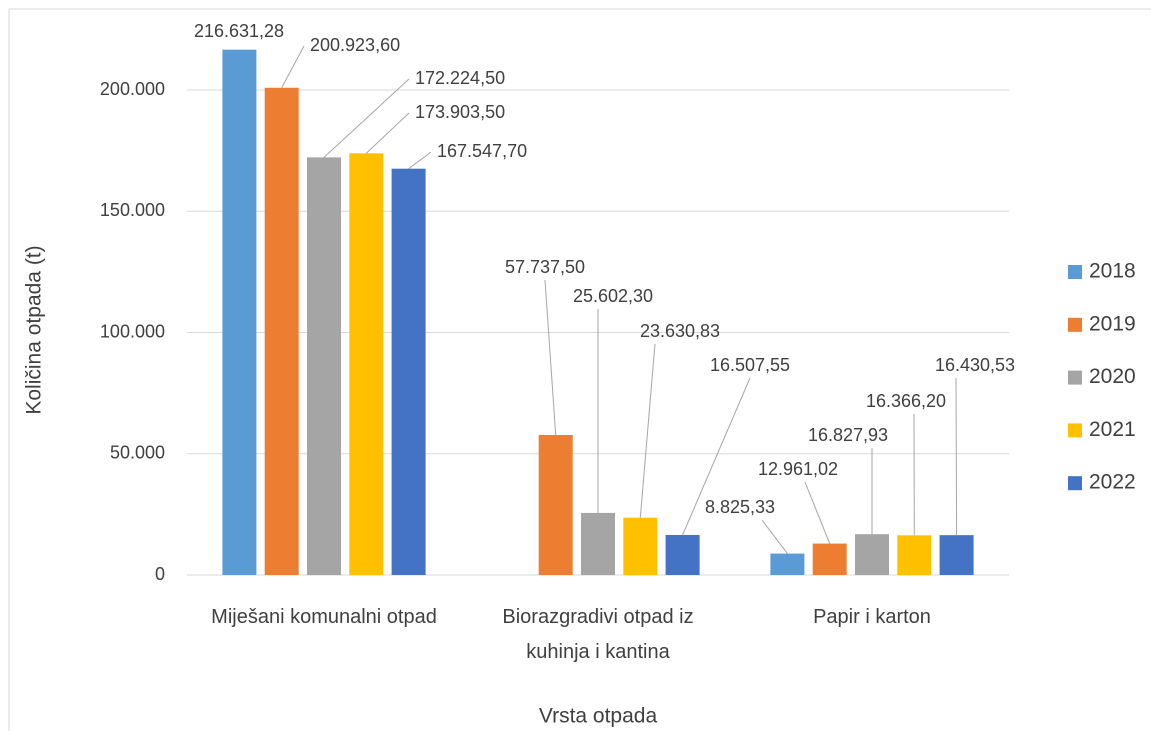 The image size is (1151, 731). What do you see at coordinates (1112, 271) in the screenshot?
I see `legend-label: 2018` at bounding box center [1112, 271].